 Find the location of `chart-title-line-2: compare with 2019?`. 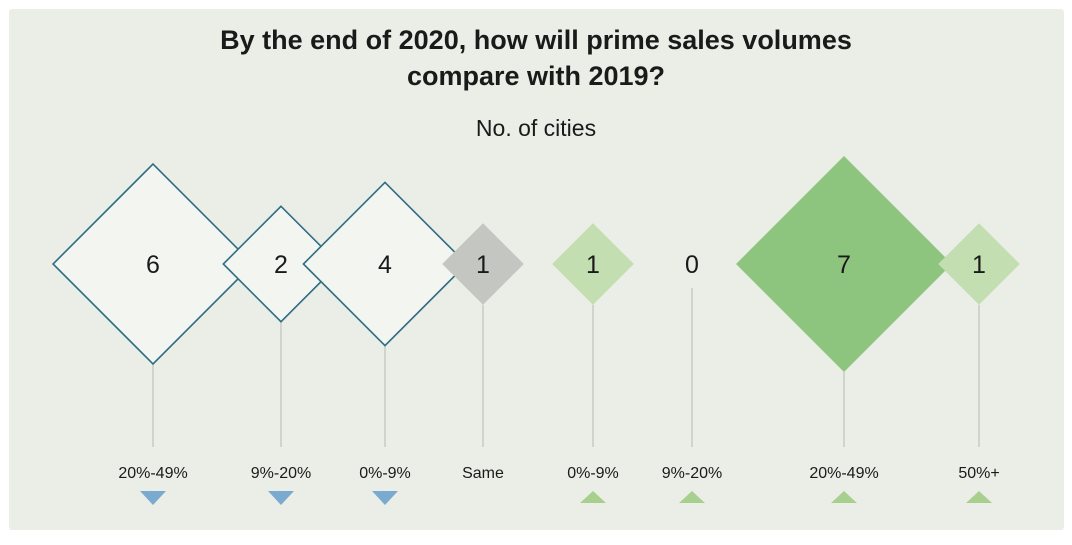

chart-title-line-2: compare with 2019? is located at coordinates (536, 76).